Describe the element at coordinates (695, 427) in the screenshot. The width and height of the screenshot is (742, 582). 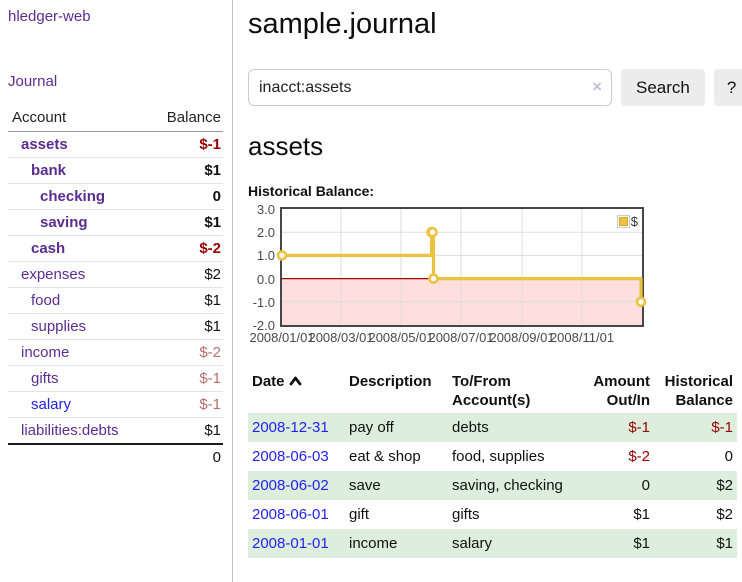
I see `transaction-balance: $-1` at that location.